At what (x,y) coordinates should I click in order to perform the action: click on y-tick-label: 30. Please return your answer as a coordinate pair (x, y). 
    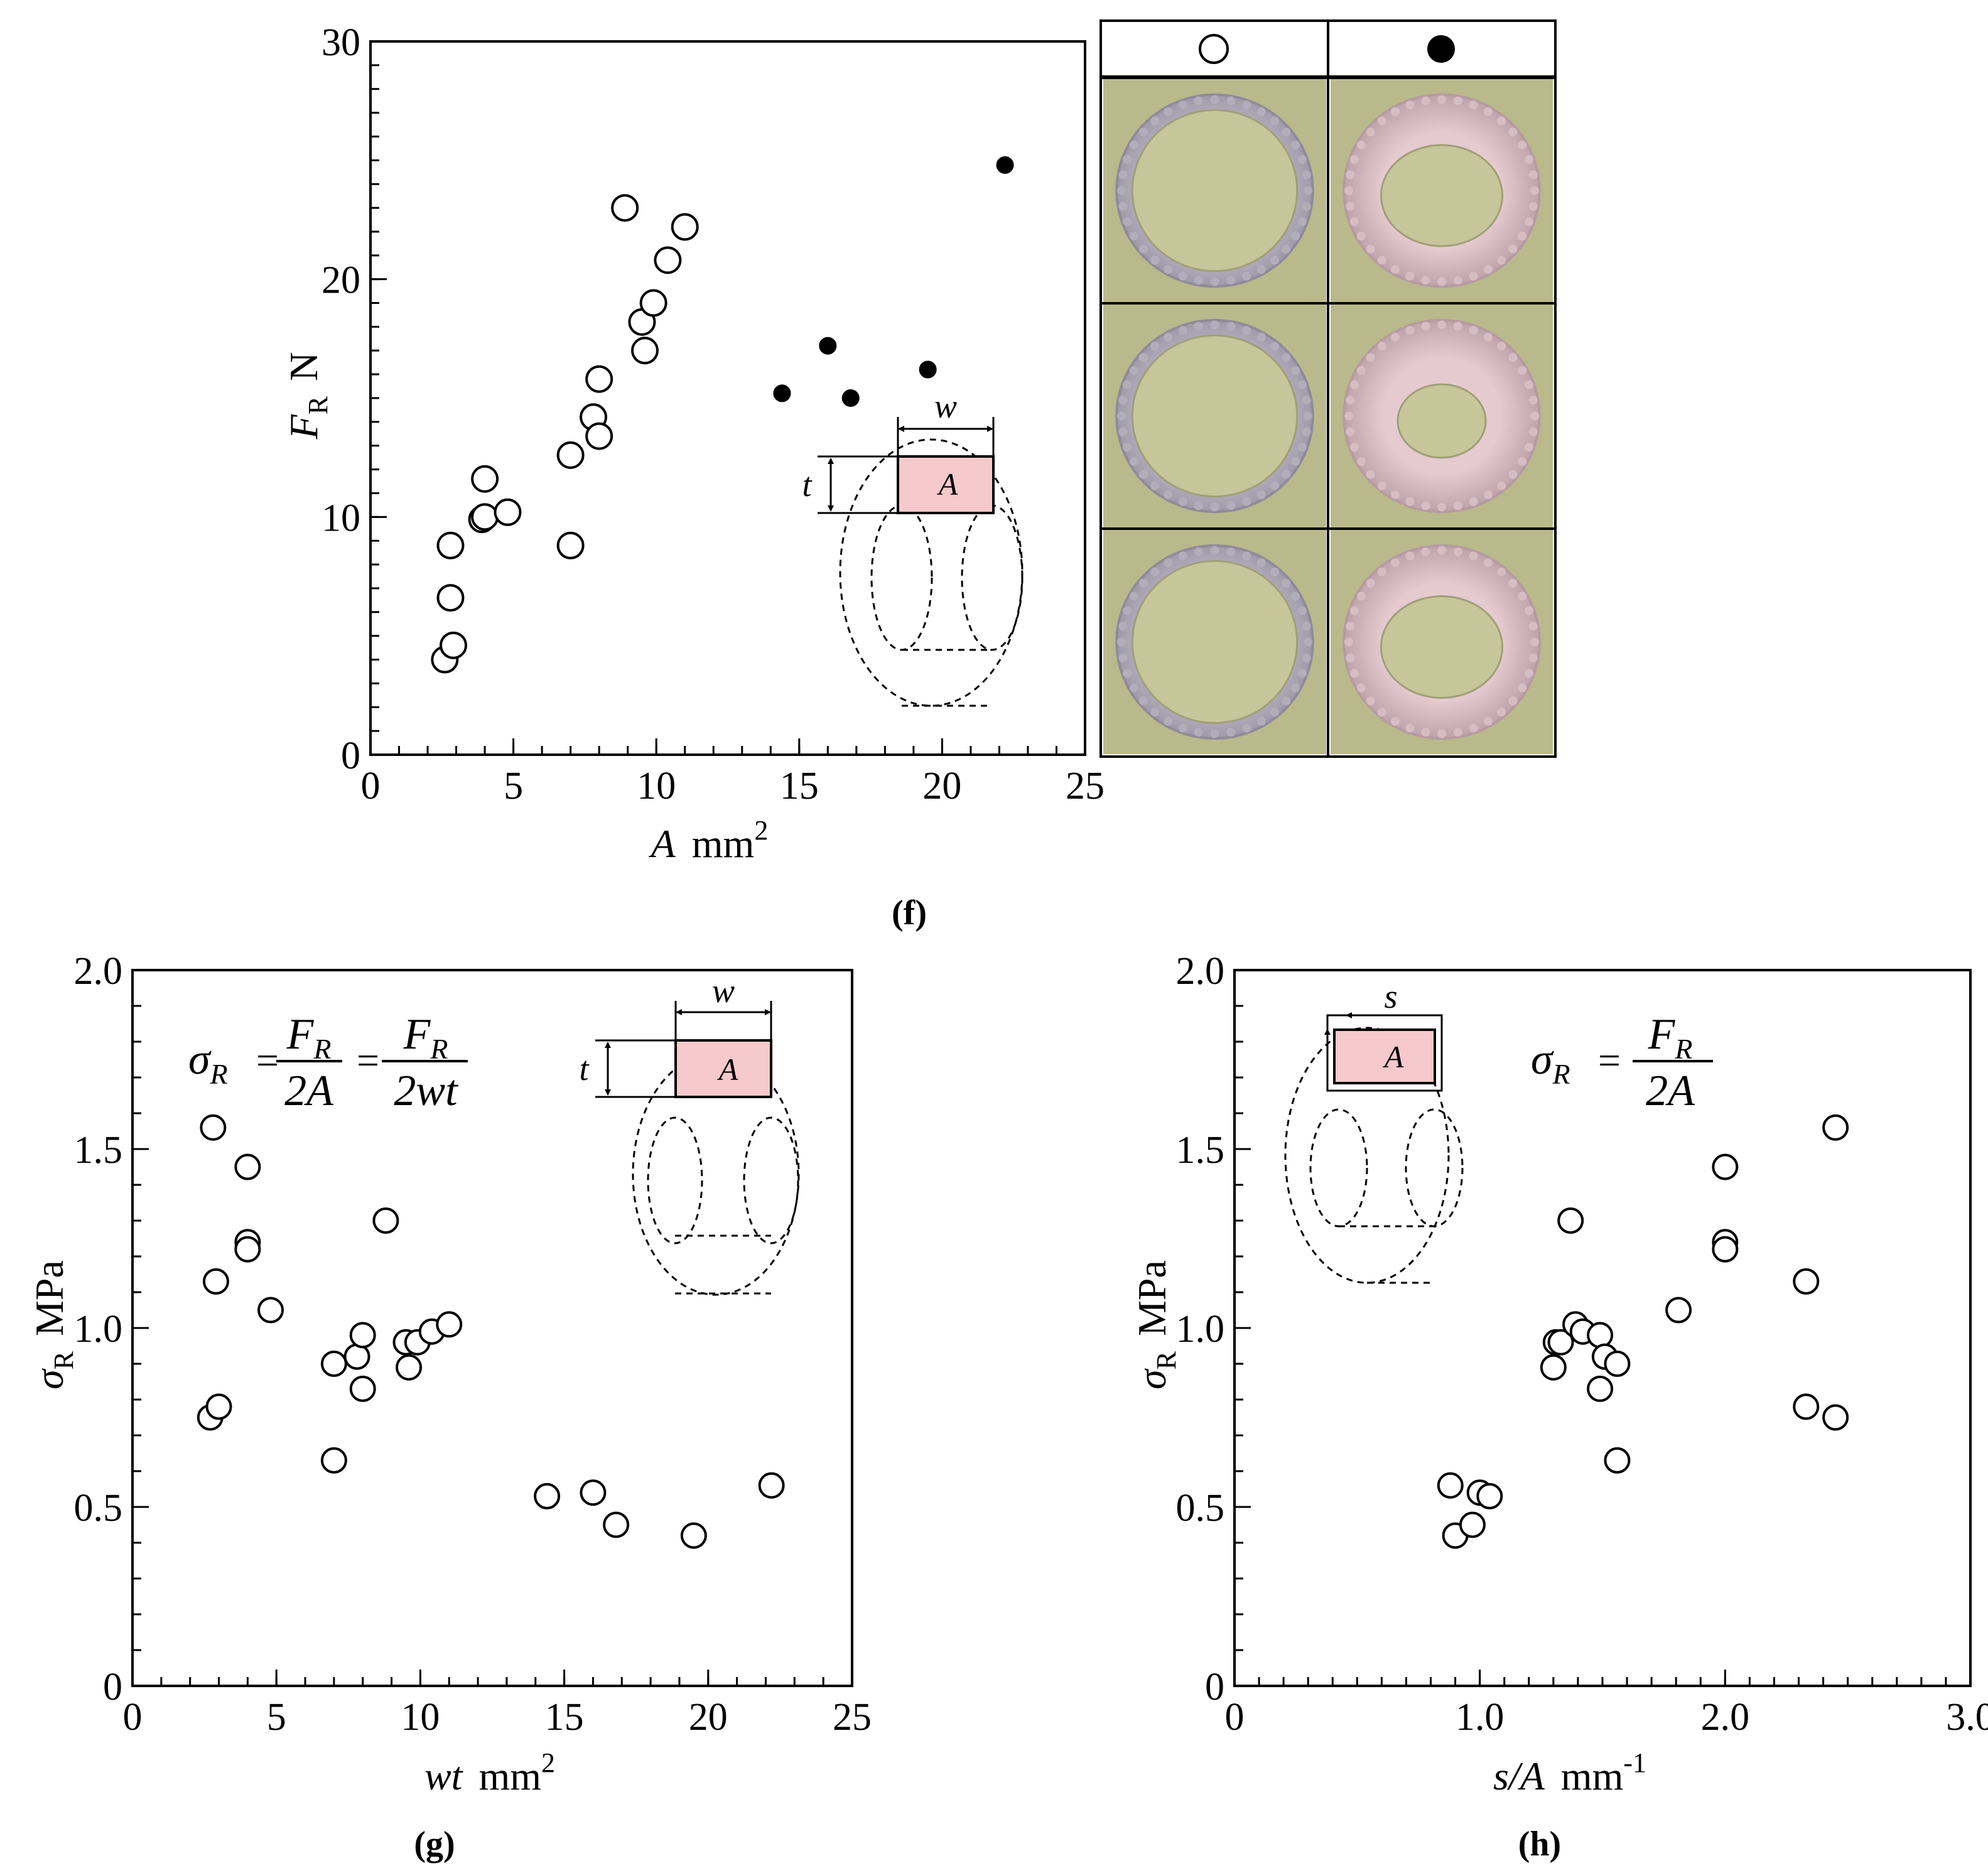
    Looking at the image, I should click on (340, 42).